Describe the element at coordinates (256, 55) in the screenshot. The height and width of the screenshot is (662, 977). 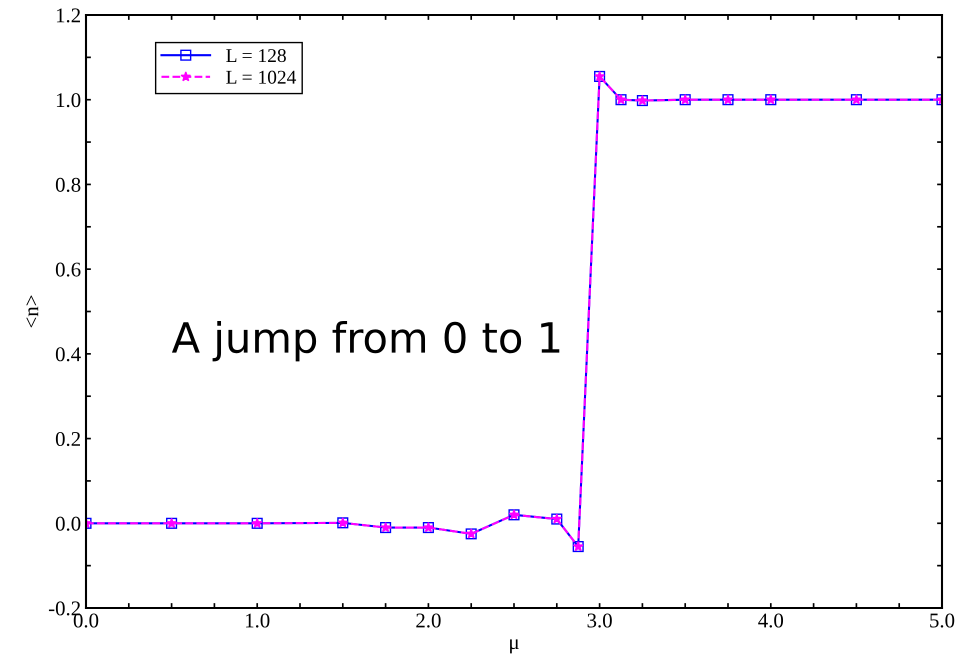
I see `legend-label: L = 128` at that location.